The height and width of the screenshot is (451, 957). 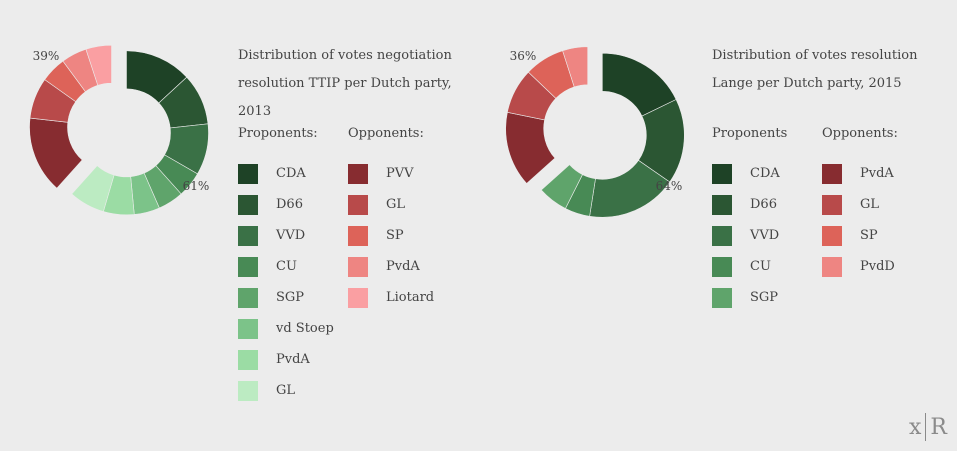 I want to click on opponents-percentage: 39%, so click(x=46, y=56).